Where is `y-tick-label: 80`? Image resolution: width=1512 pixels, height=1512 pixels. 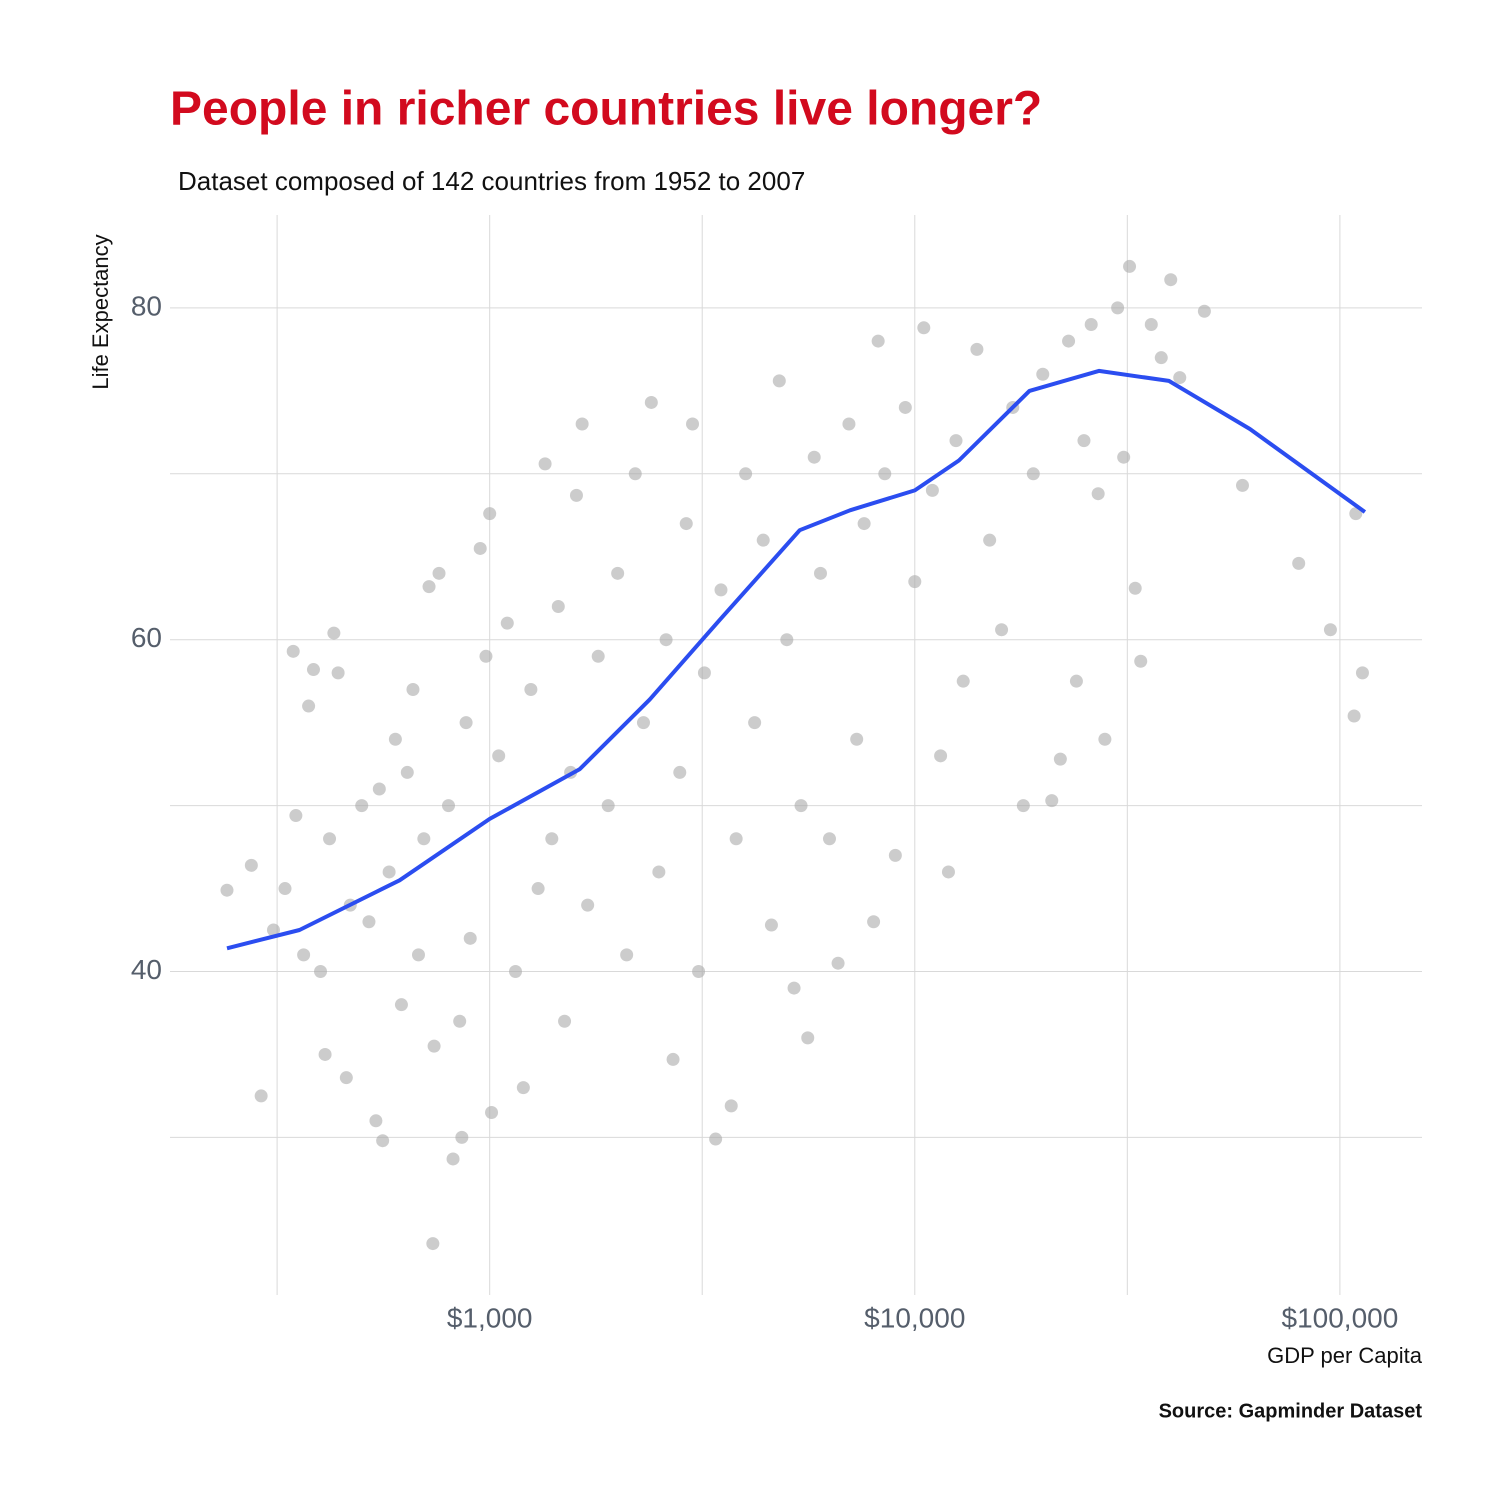
y-tick-label: 80 is located at coordinates (146, 305).